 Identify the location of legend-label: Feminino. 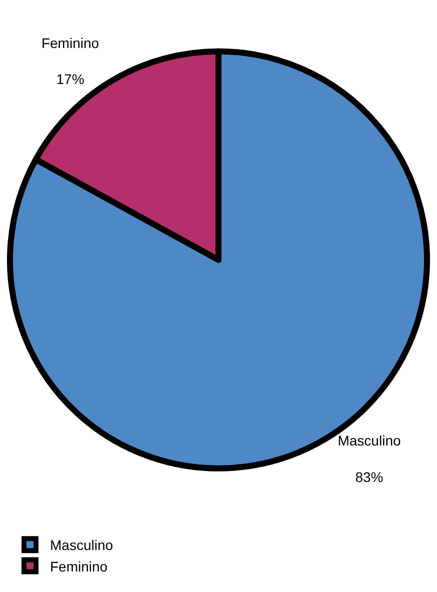
(79, 566).